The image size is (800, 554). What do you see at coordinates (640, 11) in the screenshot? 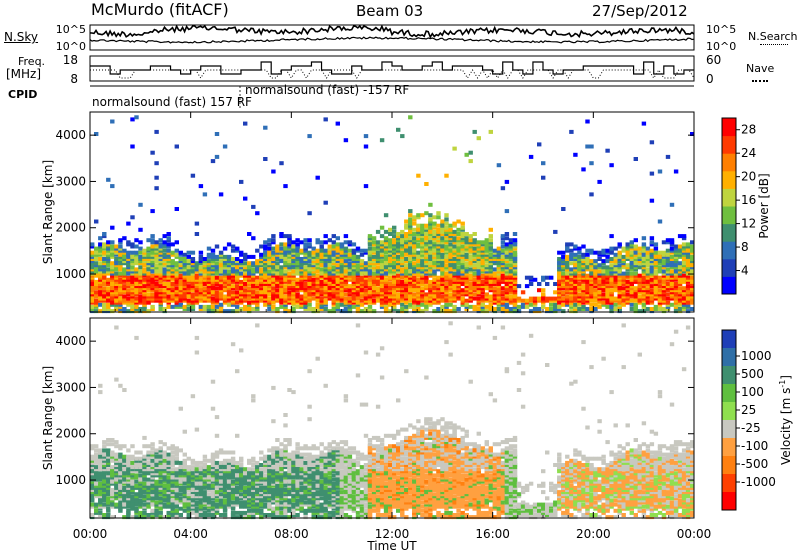
I see `date-title: 27/Sep/2012` at bounding box center [640, 11].